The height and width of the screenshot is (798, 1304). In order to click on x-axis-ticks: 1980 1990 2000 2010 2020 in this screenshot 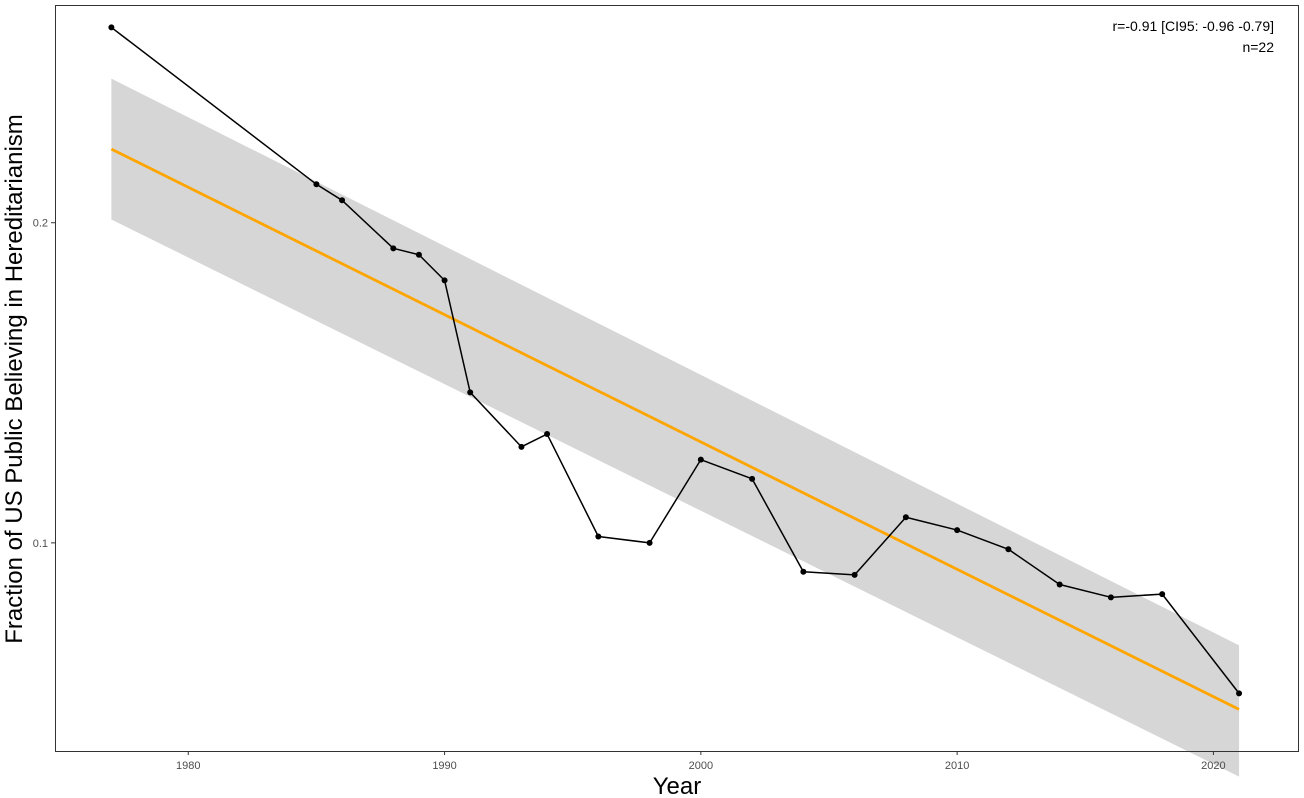, I will do `click(701, 761)`.